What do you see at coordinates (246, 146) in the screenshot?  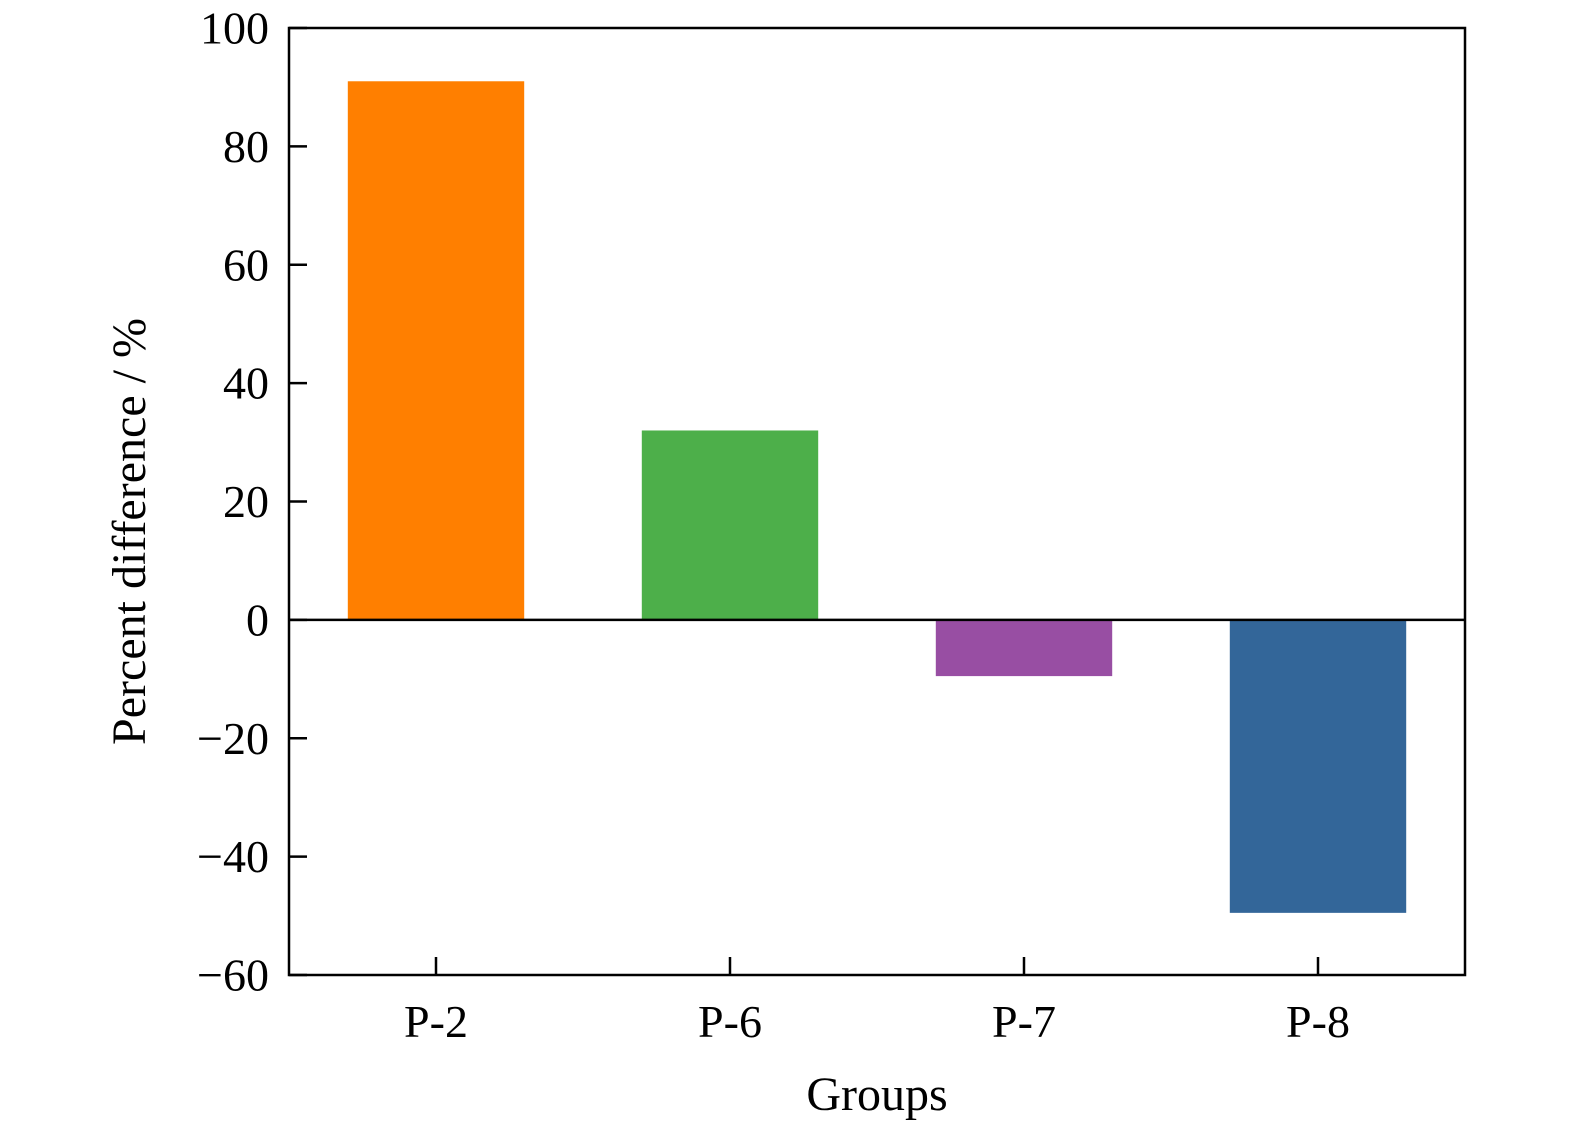 I see `y-tick-label: 80` at bounding box center [246, 146].